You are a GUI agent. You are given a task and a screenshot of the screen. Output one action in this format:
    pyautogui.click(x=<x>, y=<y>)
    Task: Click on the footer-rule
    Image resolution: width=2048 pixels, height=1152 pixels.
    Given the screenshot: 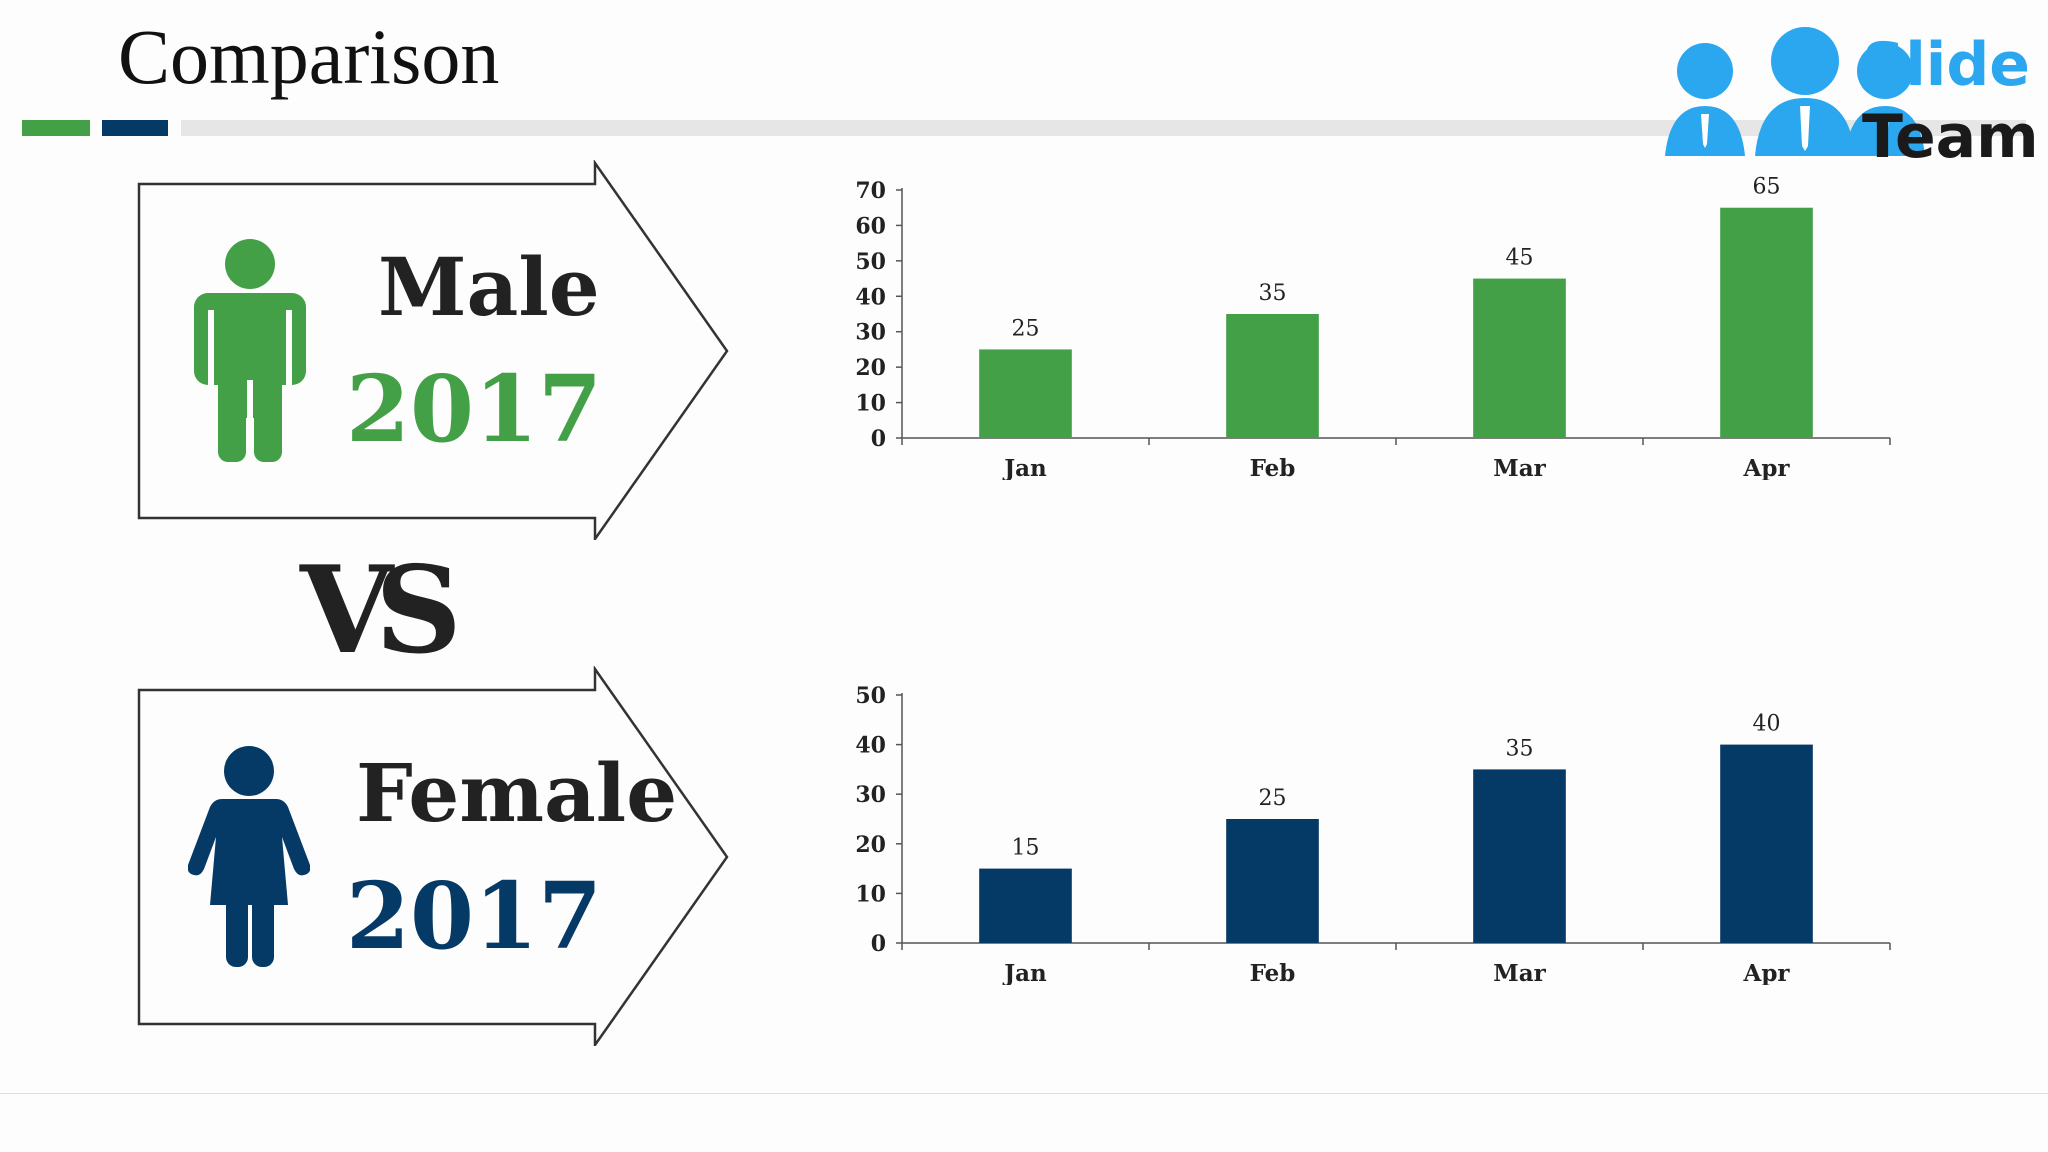 What is the action you would take?
    pyautogui.click(x=1024, y=1093)
    